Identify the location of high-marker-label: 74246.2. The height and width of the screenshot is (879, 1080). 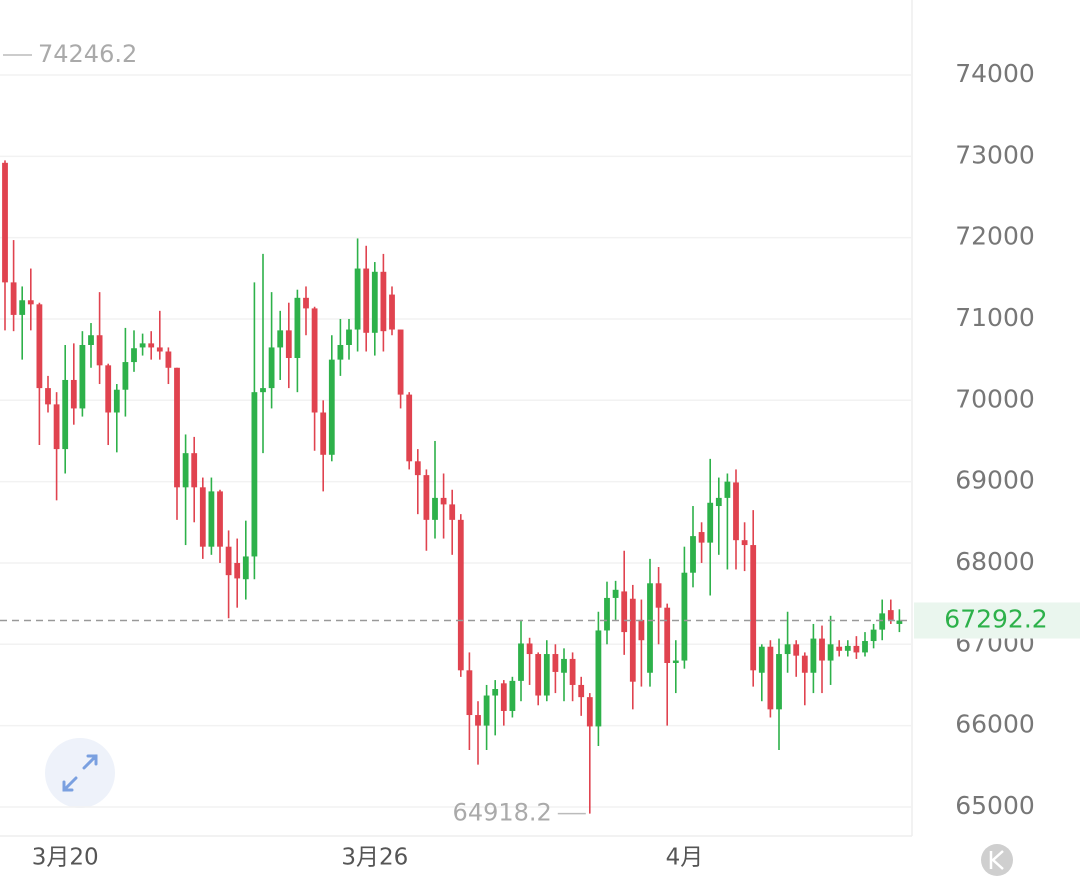
(87, 54).